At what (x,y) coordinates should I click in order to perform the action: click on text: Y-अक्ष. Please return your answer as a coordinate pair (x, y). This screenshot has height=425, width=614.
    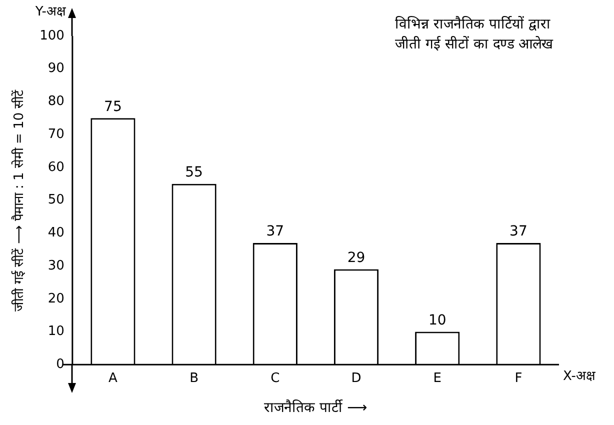
    Looking at the image, I should click on (50, 12).